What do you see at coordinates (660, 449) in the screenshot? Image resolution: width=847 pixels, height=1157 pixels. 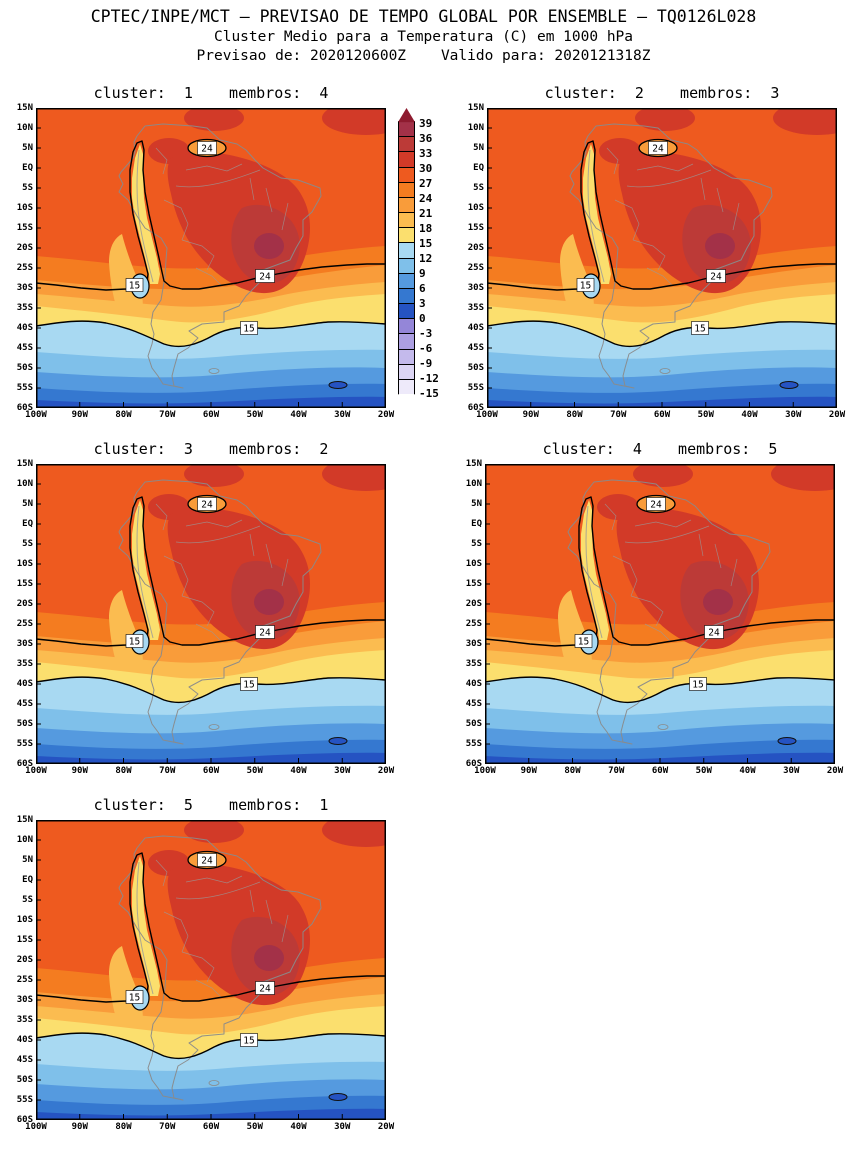 I see `panel-title: cluster: 4 membros: 5` at bounding box center [660, 449].